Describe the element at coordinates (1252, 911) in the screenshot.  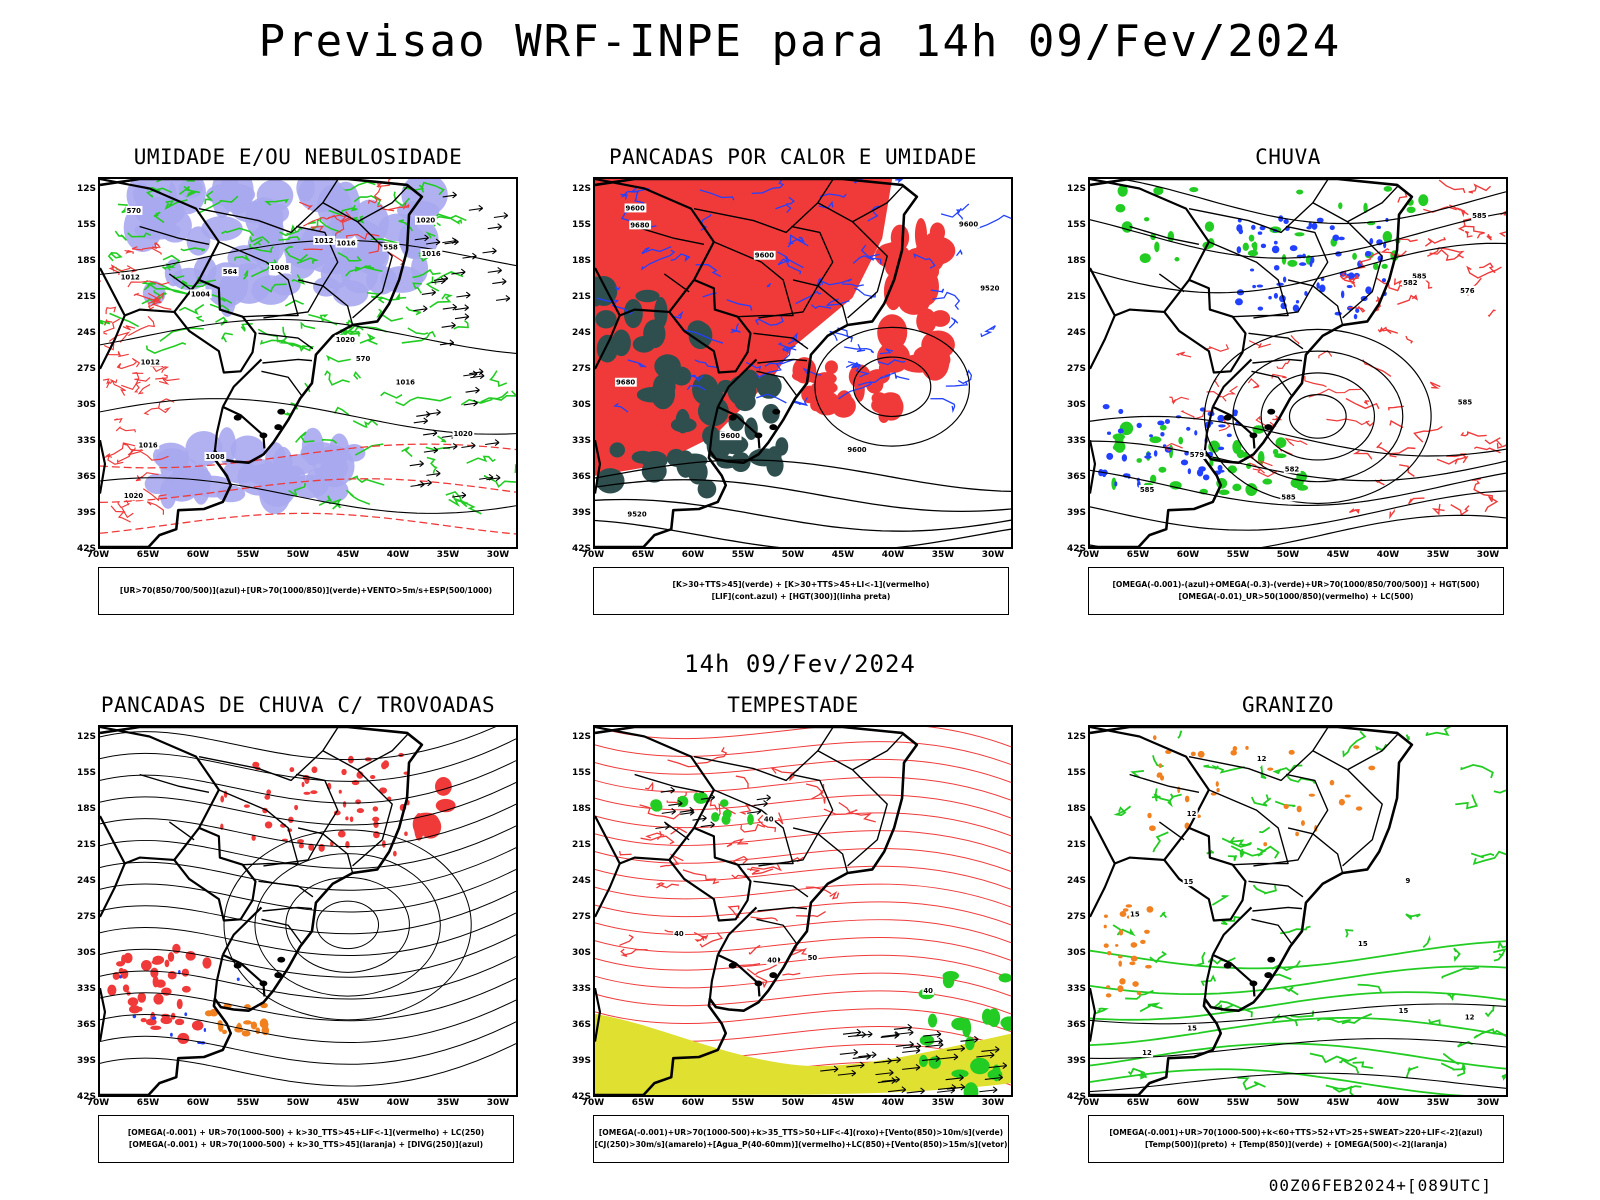
I see `coastline` at that location.